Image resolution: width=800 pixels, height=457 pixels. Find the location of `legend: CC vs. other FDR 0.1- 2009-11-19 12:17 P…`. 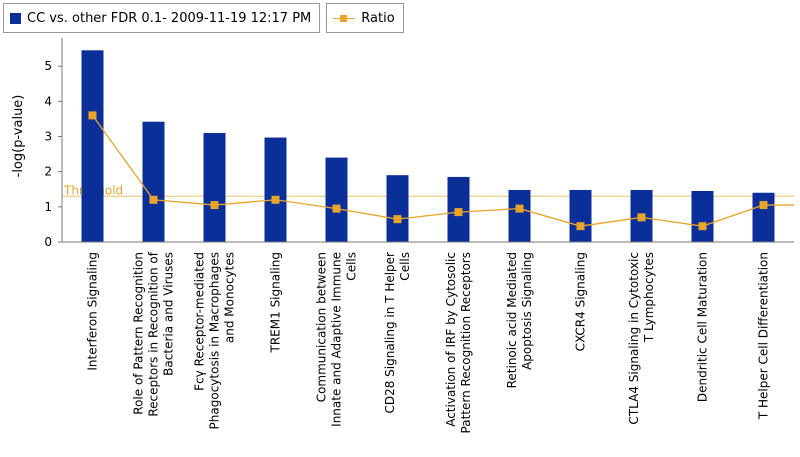

legend: CC vs. other FDR 0.1- 2009-11-19 12:17 P… is located at coordinates (203, 18).